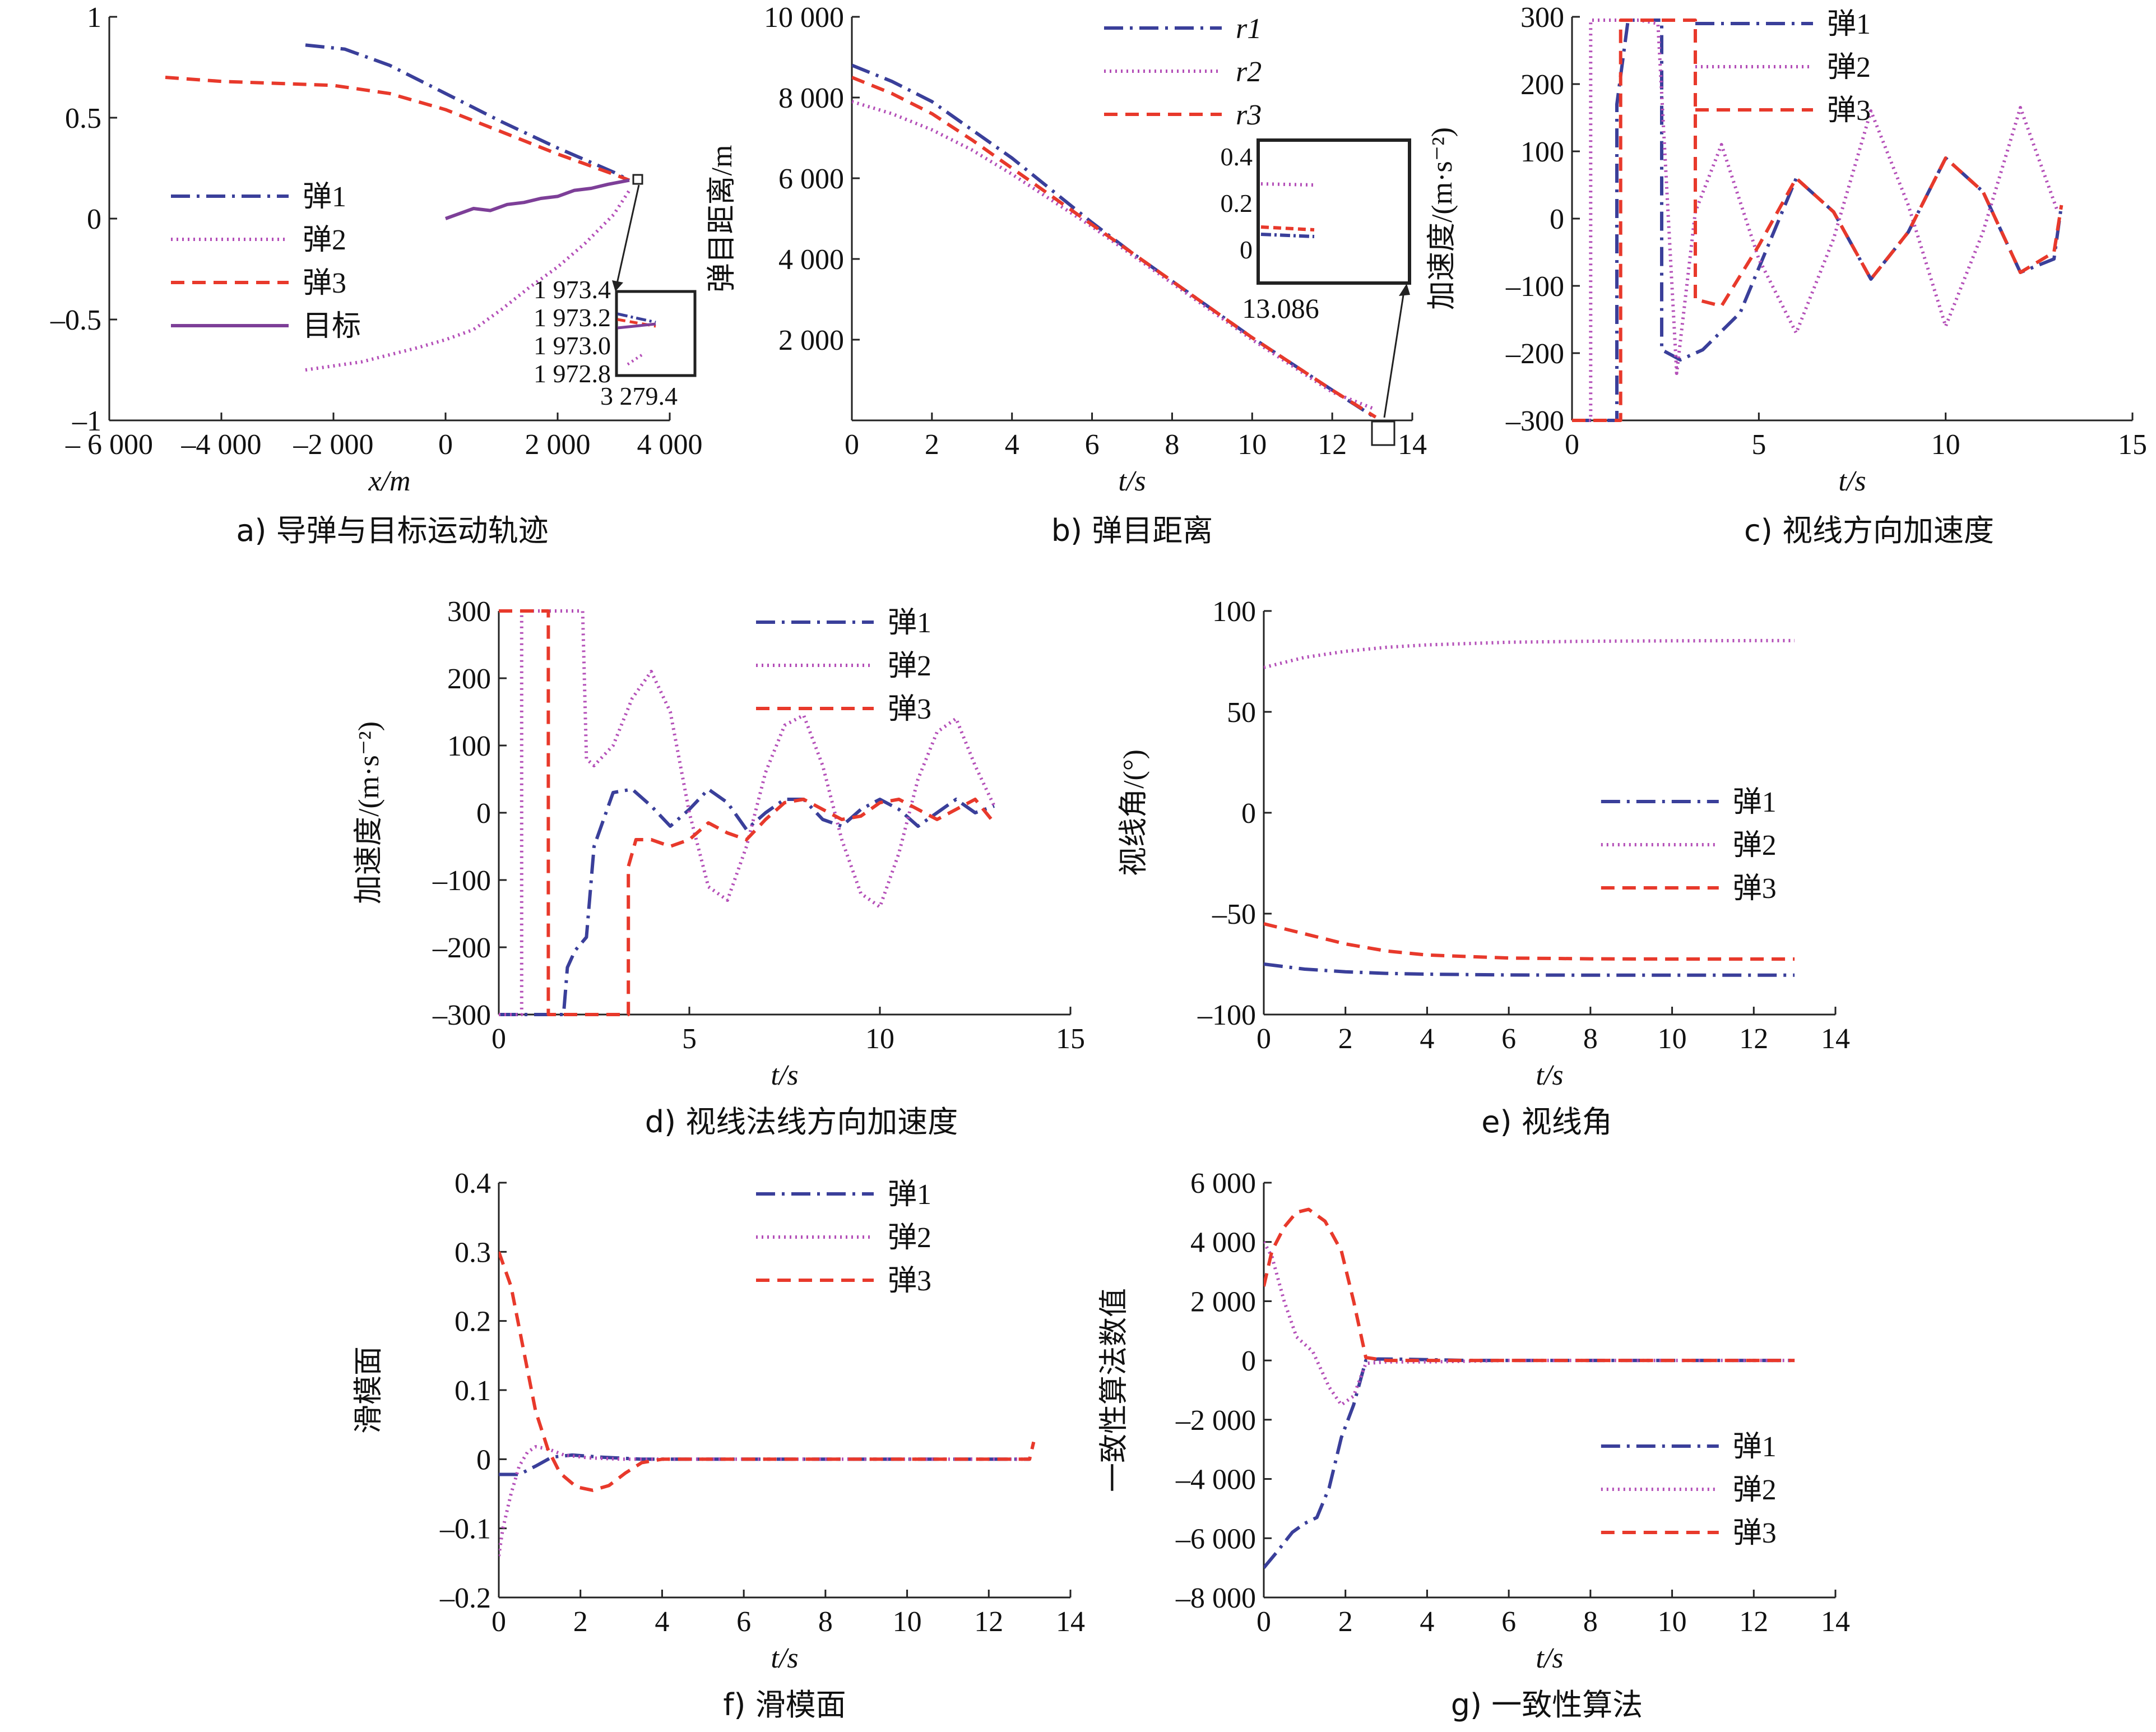 Image resolution: width=2156 pixels, height=1732 pixels. Describe the element at coordinates (1237, 203) in the screenshot. I see `inset-tick-label: 0.2` at that location.